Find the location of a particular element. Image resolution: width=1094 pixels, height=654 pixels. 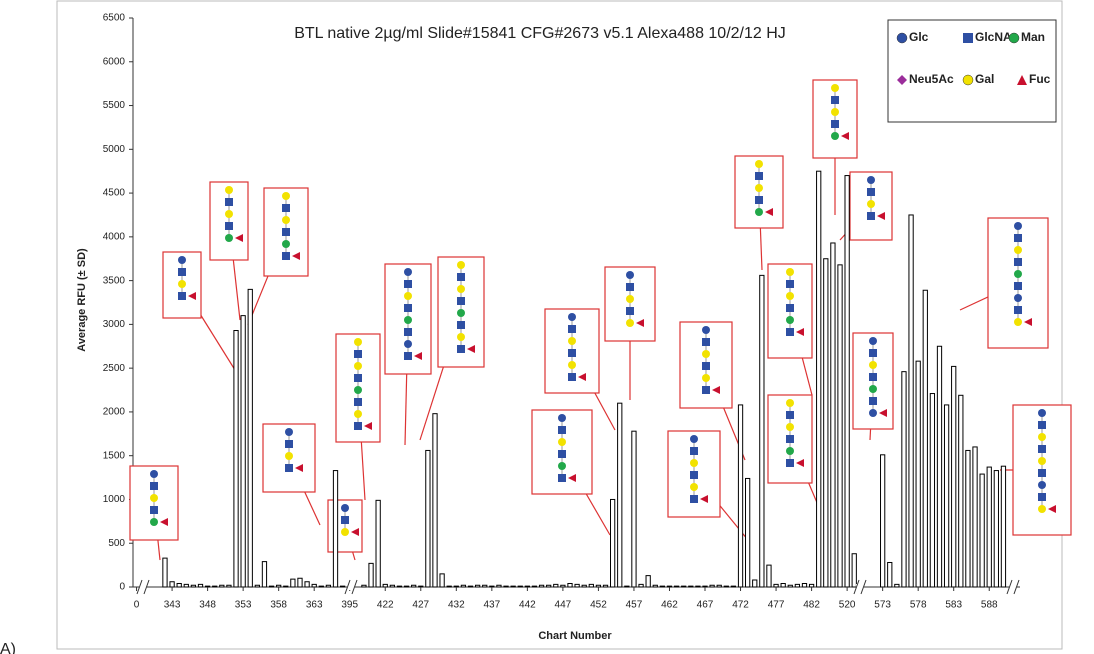

x-tick-label: 442 is located at coordinates (527, 605).